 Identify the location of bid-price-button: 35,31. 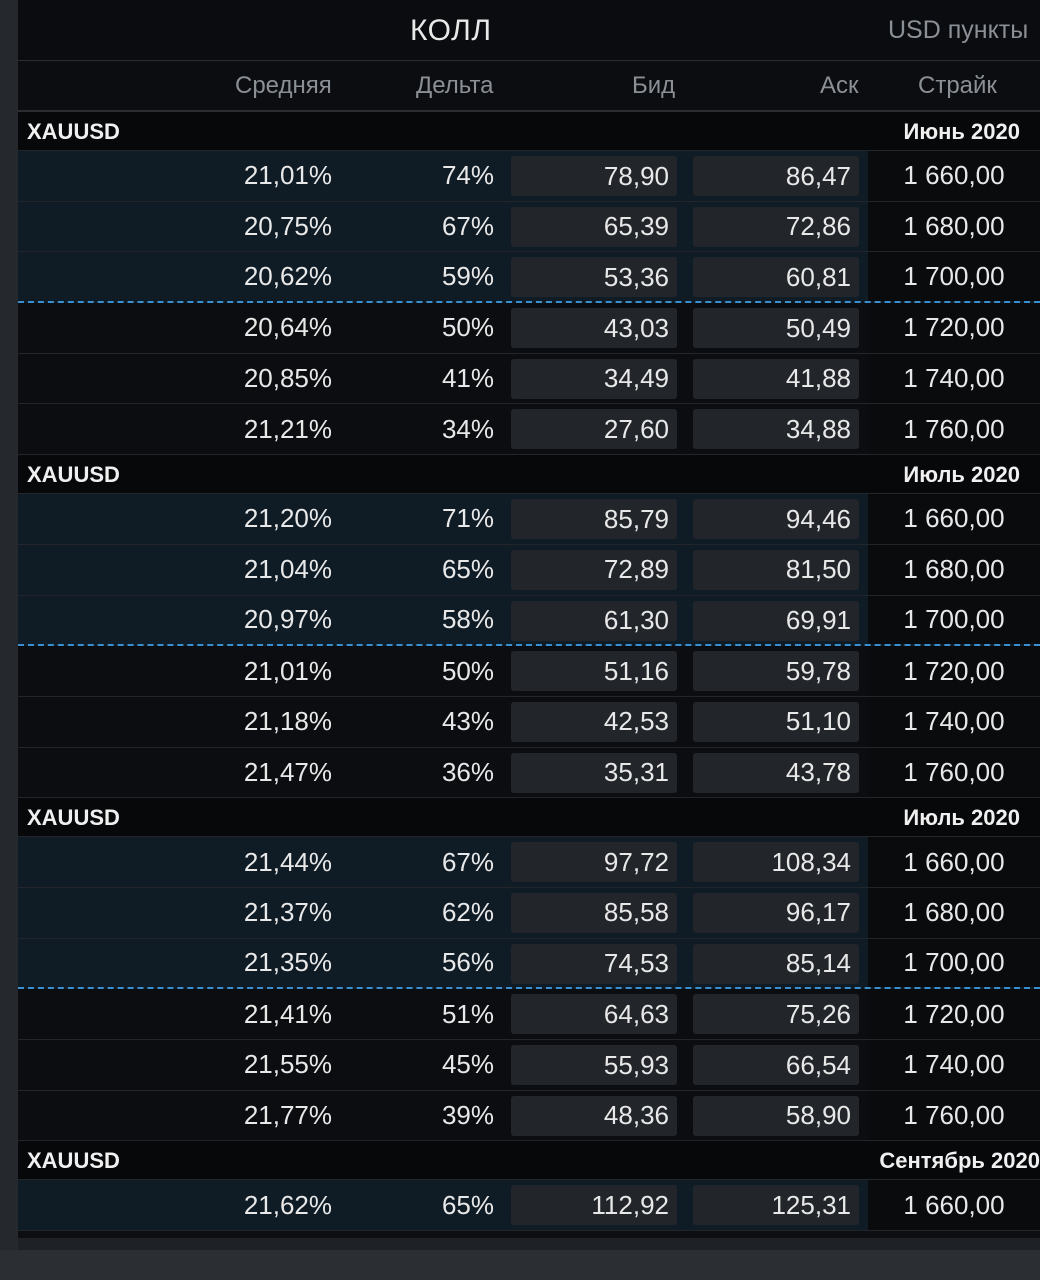
(594, 772).